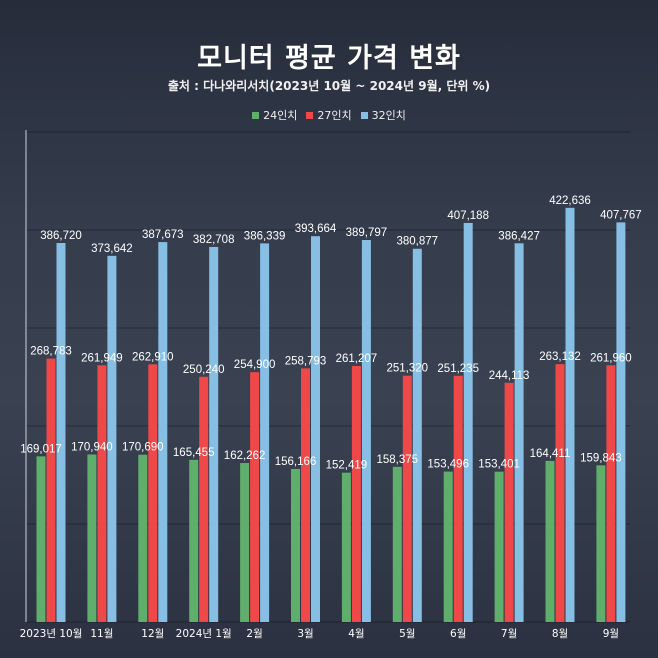 This screenshot has width=658, height=658. Describe the element at coordinates (204, 499) in the screenshot. I see `bar-27인치-3` at that location.